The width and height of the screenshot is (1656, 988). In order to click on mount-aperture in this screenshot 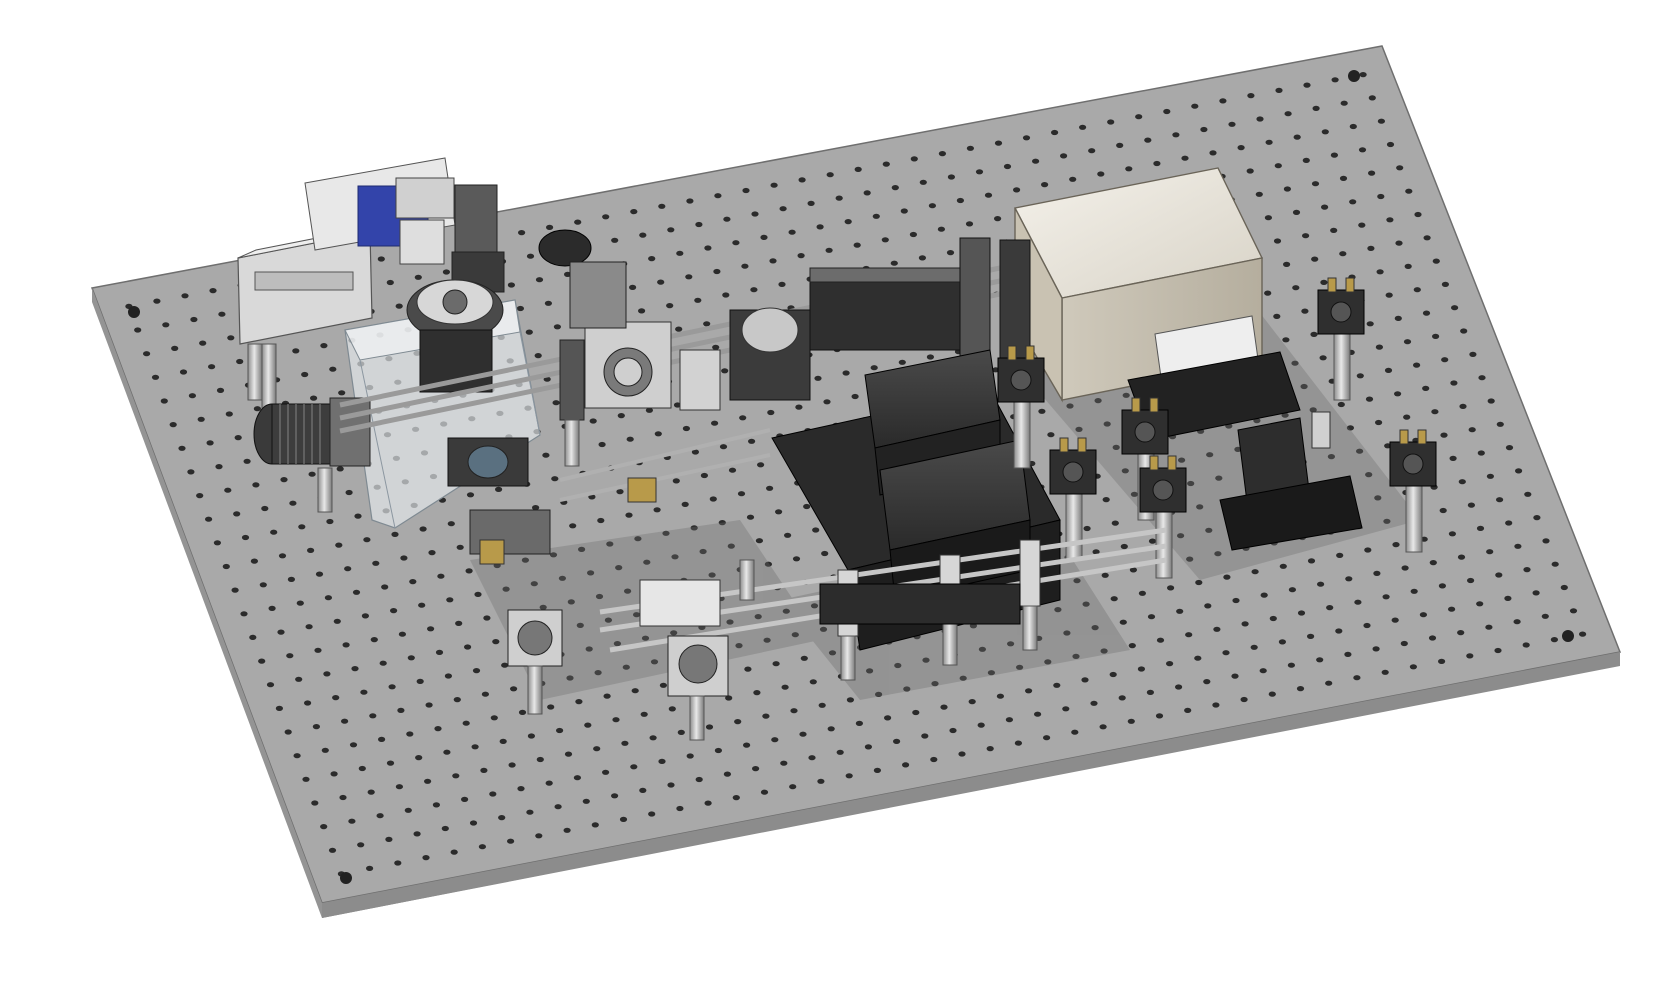, I will do `click(1021, 380)`.